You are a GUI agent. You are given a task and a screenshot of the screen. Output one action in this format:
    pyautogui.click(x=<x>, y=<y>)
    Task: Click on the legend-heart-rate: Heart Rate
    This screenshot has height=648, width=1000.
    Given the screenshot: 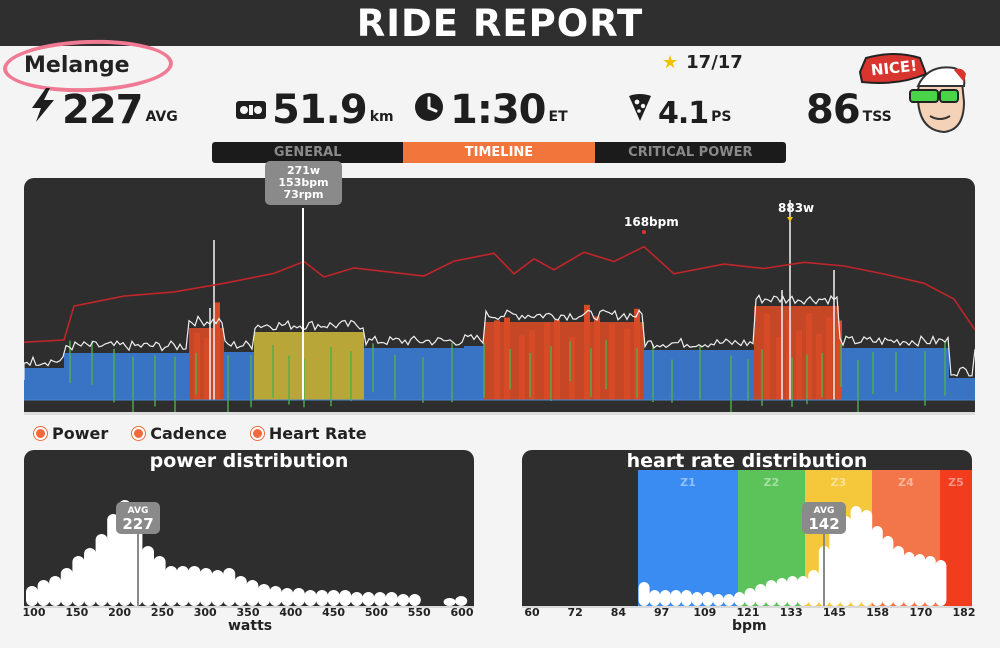 What is the action you would take?
    pyautogui.click(x=308, y=433)
    